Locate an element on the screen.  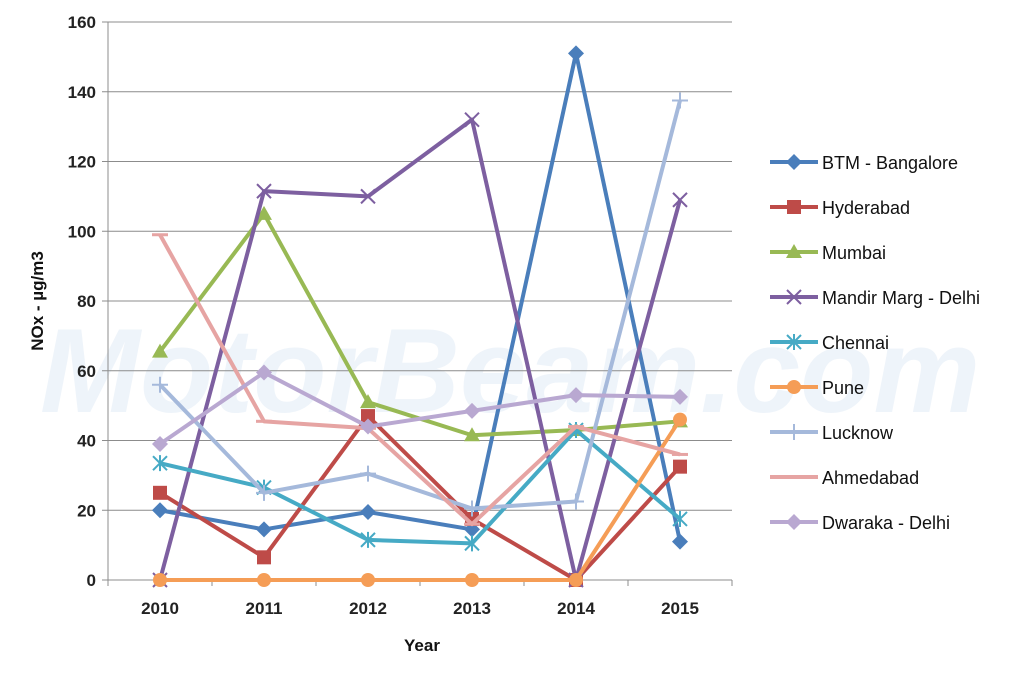
series-line-dwaraka-delhi is located at coordinates (419, 408).